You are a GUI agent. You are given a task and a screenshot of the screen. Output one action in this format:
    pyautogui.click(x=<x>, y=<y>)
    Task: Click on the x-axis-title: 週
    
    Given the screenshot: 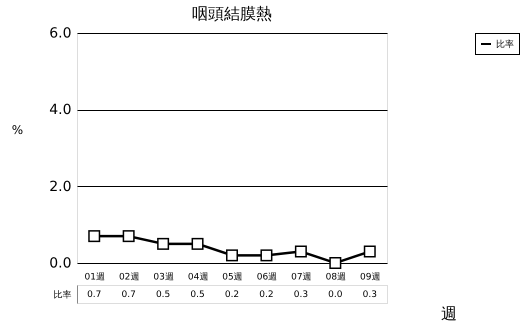 What is the action you would take?
    pyautogui.click(x=449, y=313)
    